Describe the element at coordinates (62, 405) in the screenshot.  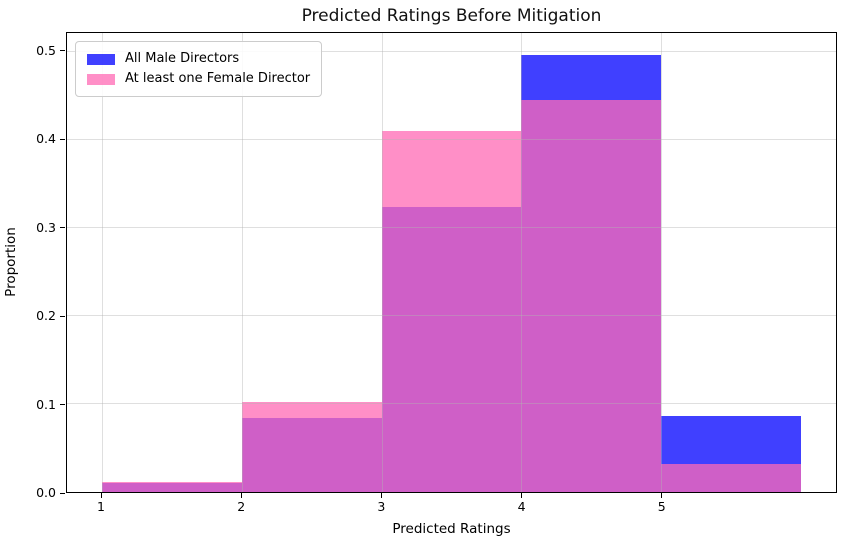
I see `y-tick-0.1` at that location.